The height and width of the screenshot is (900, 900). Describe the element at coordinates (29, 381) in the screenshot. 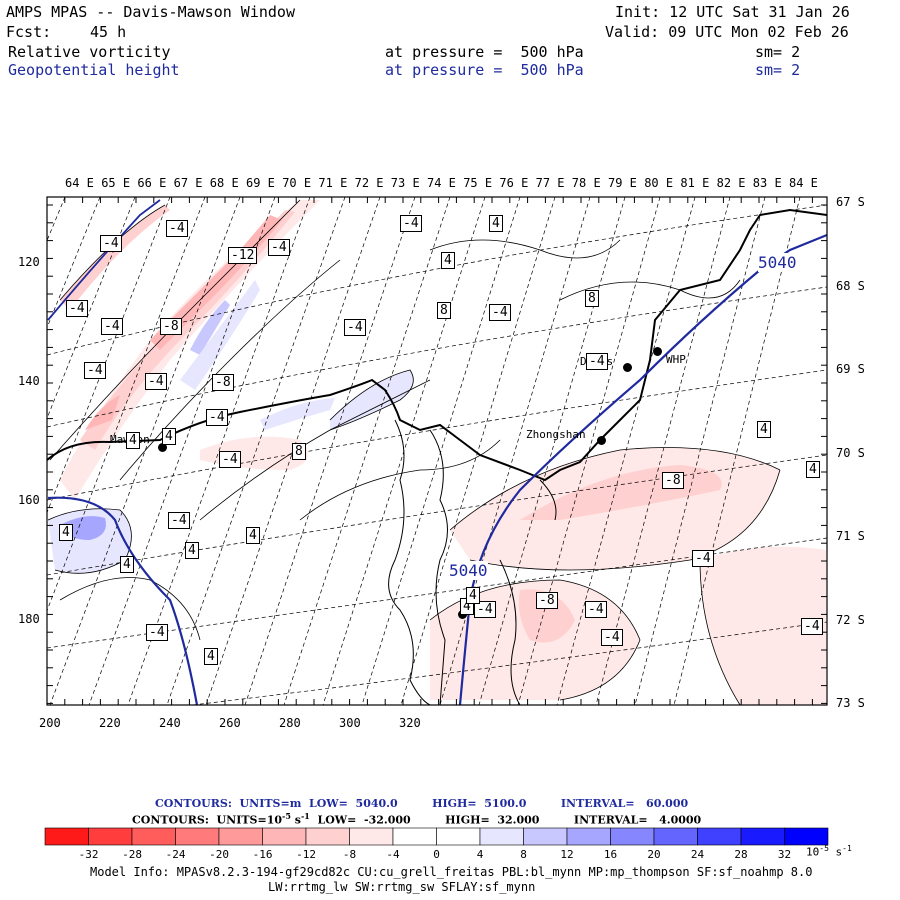

I see `y-grid-label: 140` at that location.